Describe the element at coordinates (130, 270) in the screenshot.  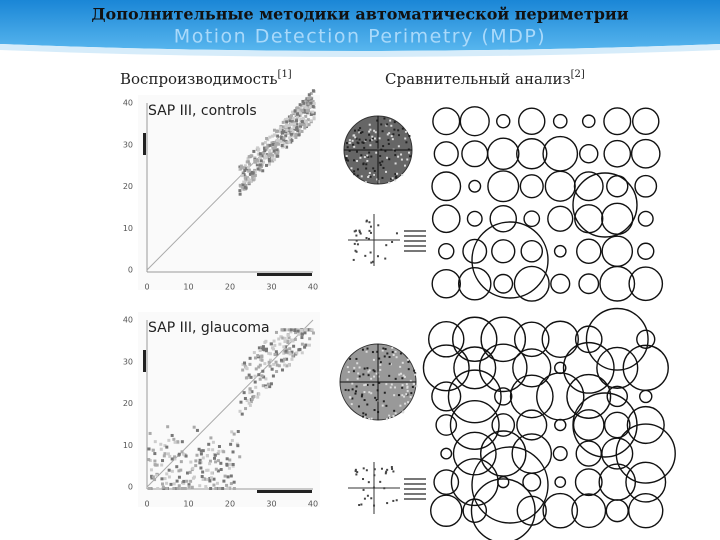
I see `y-tick-label: 0` at that location.